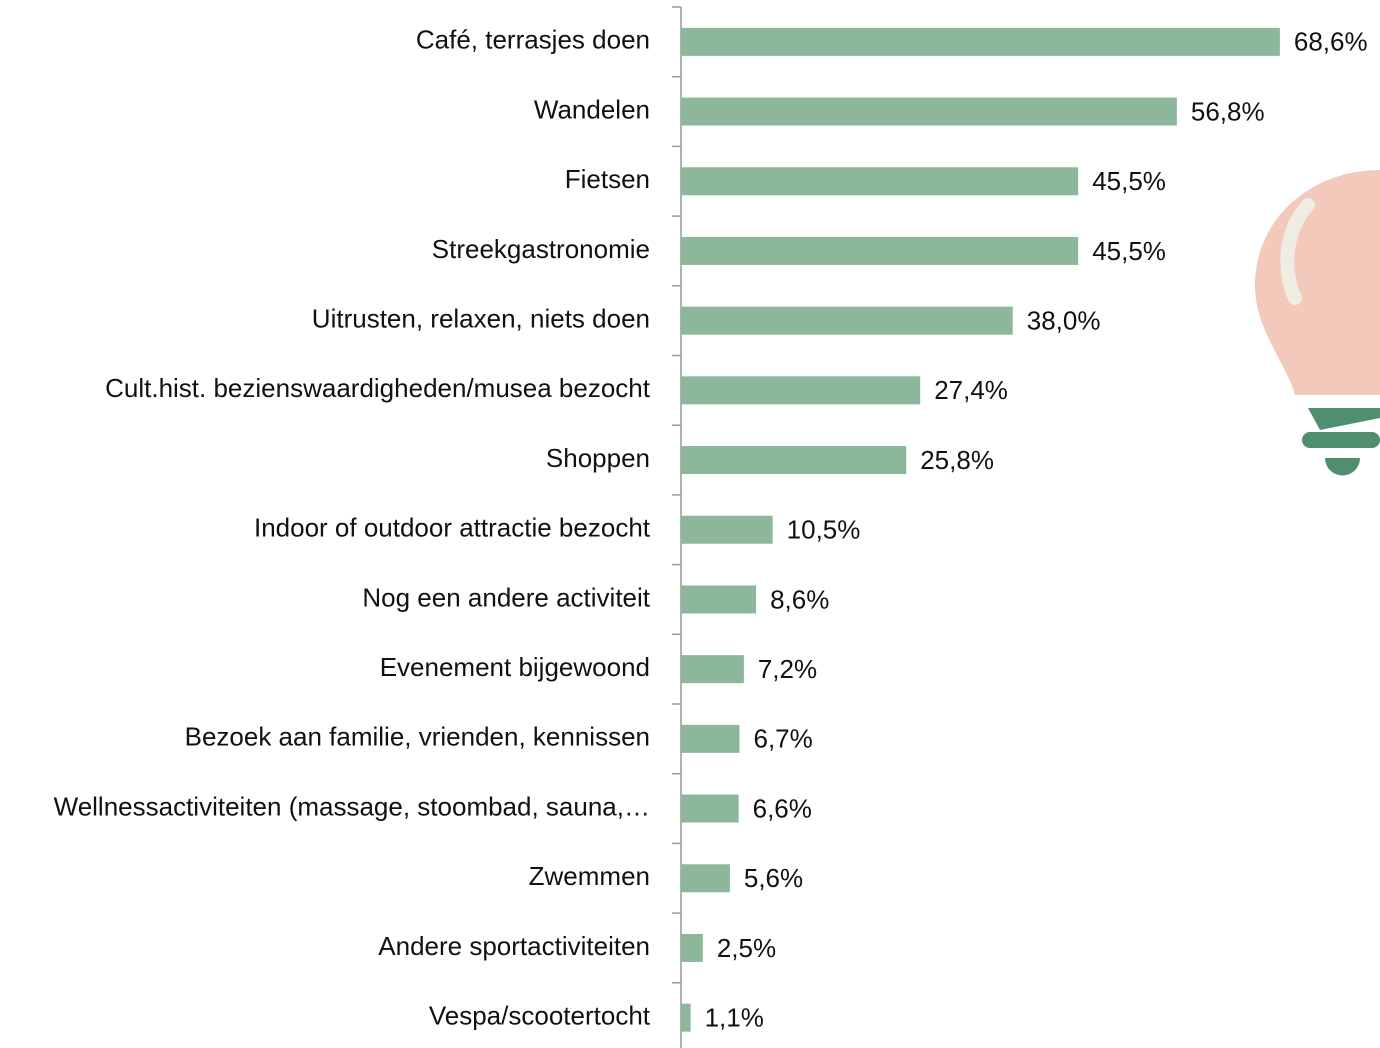 This screenshot has height=1048, width=1380. Describe the element at coordinates (957, 460) in the screenshot. I see `value-label: 25,8%` at that location.